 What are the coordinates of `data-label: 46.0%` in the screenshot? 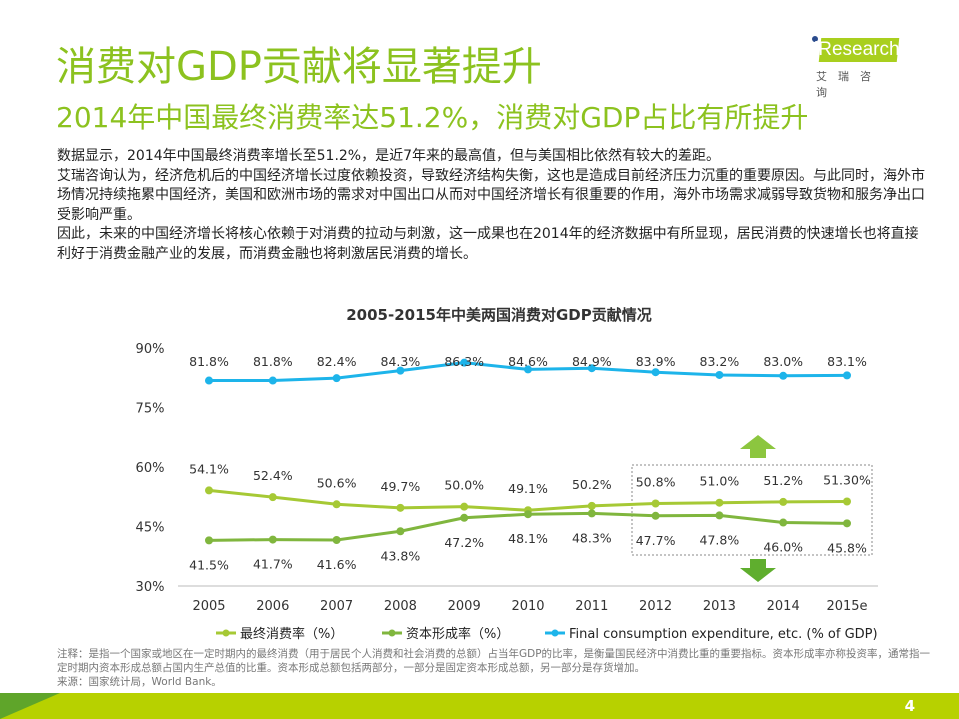 It's located at (783, 547).